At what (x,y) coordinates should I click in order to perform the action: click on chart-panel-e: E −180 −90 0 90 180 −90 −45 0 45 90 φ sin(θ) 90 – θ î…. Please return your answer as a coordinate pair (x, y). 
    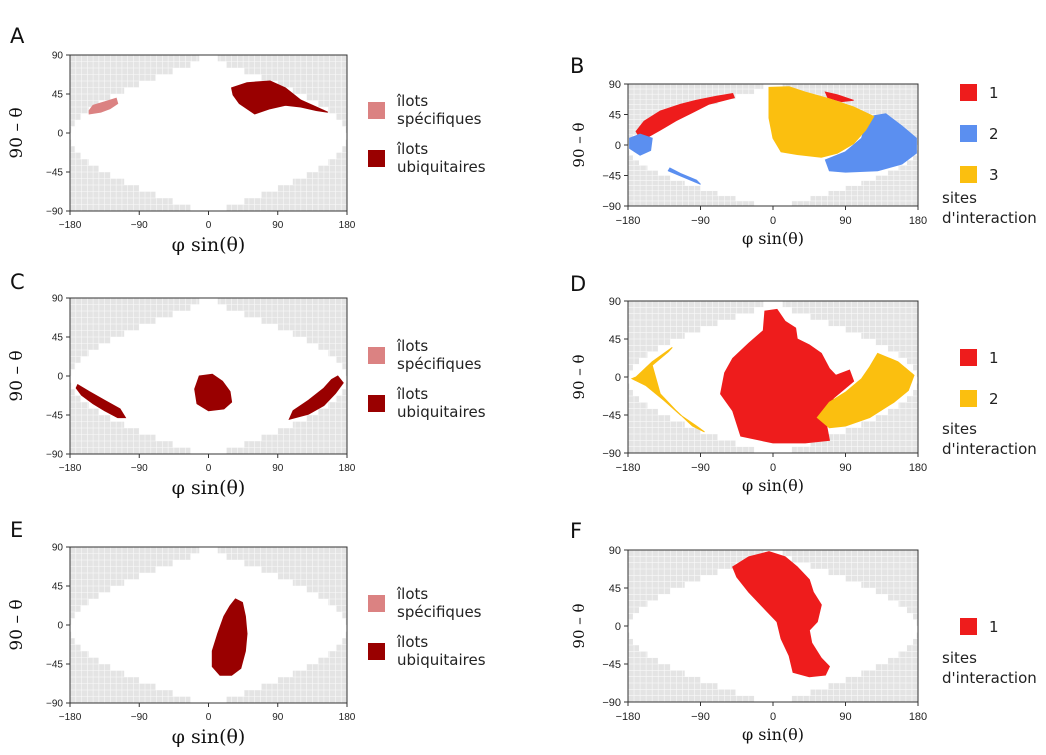
    Looking at the image, I should click on (246, 633).